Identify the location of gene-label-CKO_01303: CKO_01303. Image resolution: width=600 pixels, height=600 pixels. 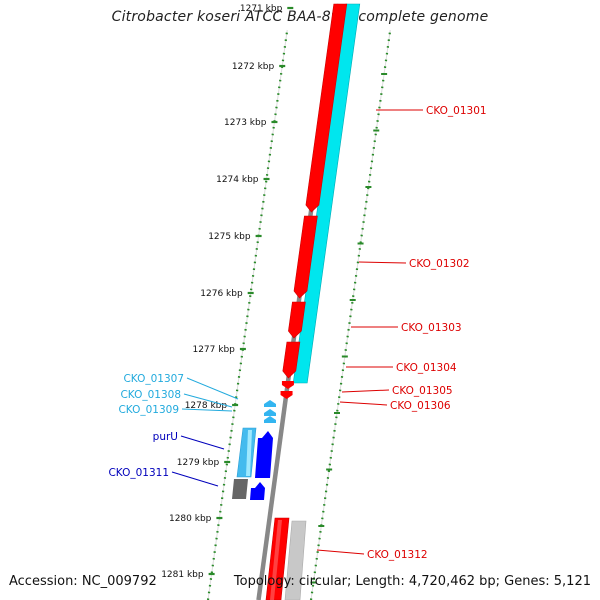
(431, 328).